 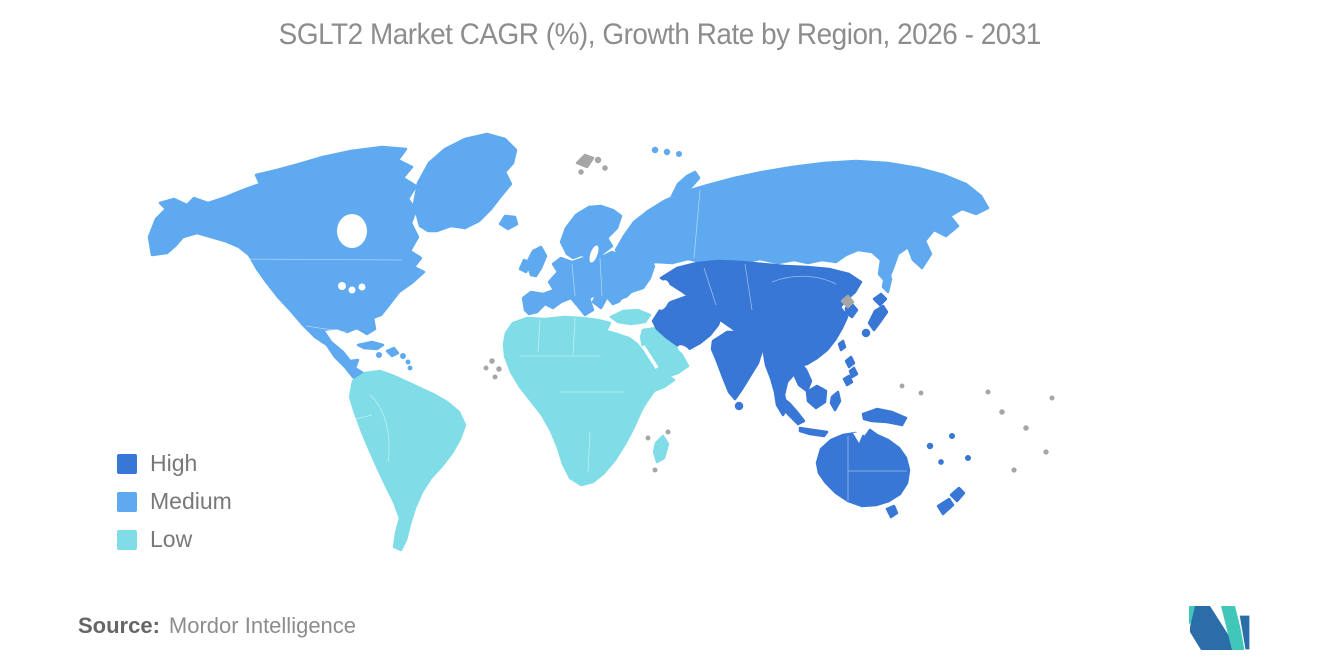 I want to click on region-australia, so click(x=863, y=473).